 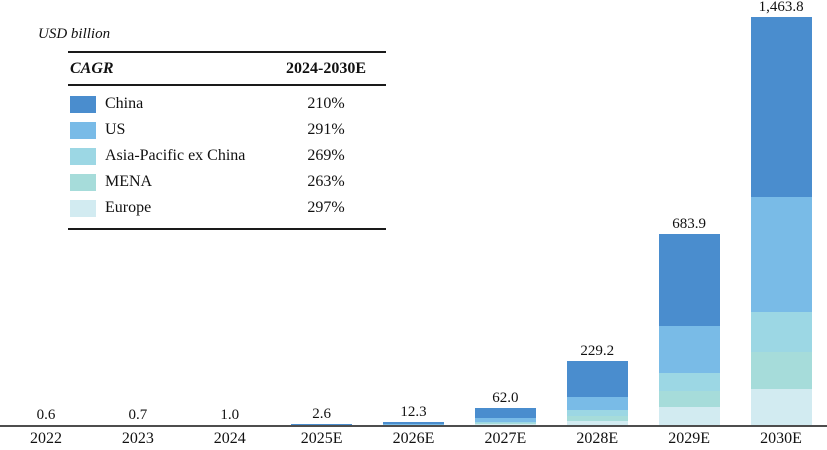 I want to click on x-axis-label-2024: 2024, so click(x=229, y=438).